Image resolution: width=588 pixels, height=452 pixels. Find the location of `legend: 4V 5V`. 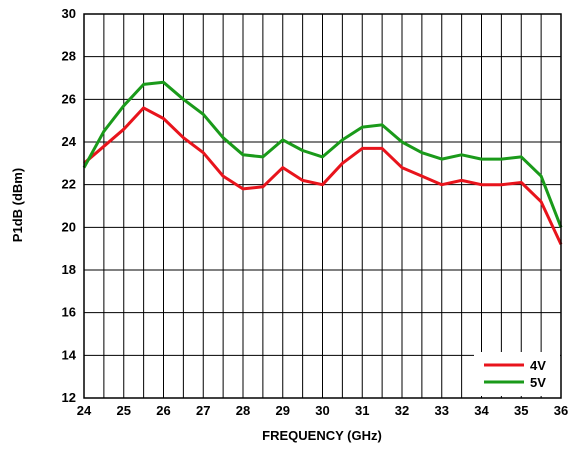

legend: 4V 5V is located at coordinates (517, 374).